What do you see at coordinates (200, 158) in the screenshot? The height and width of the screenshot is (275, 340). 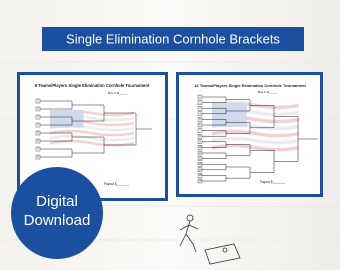 I see `seed-number: 12` at bounding box center [200, 158].